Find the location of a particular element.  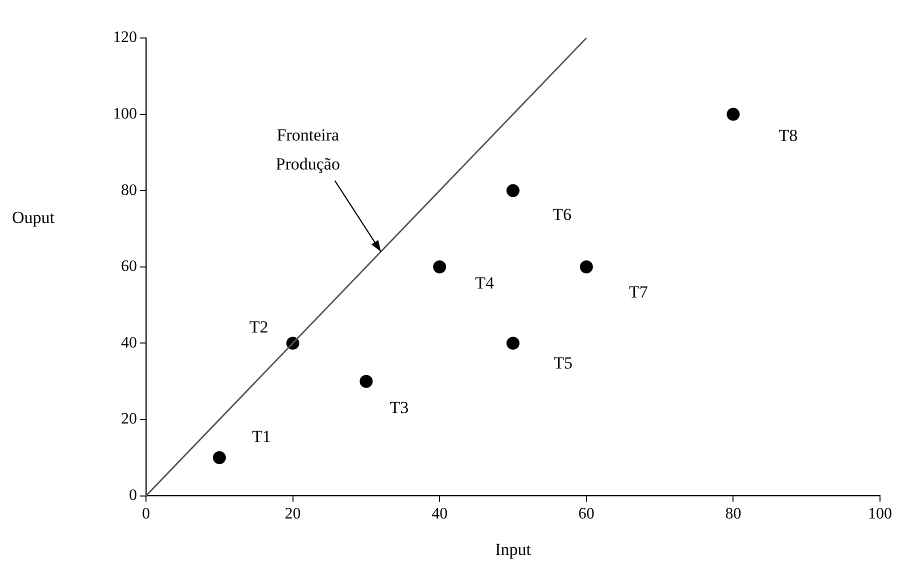

y-tick-label: 100 is located at coordinates (125, 114).